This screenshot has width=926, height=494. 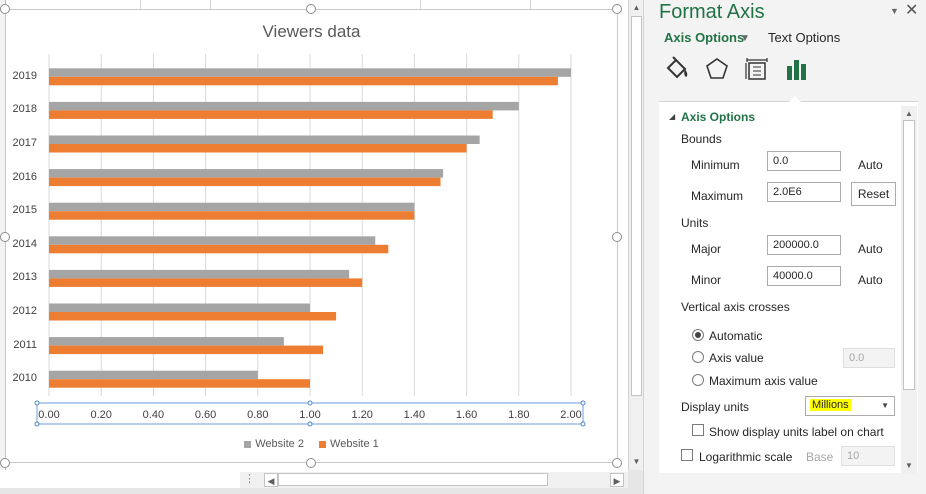 I want to click on chart-legend: Website 2 Website 1, so click(x=311, y=444).